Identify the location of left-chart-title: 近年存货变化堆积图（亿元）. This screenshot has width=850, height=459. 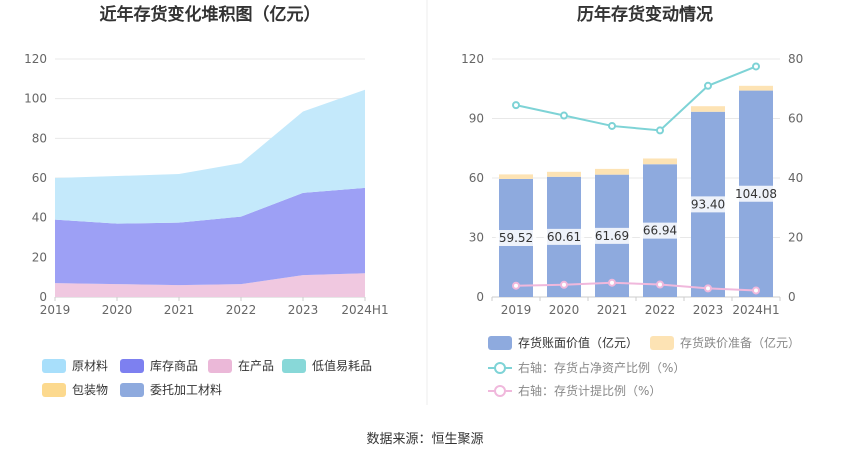
(210, 14).